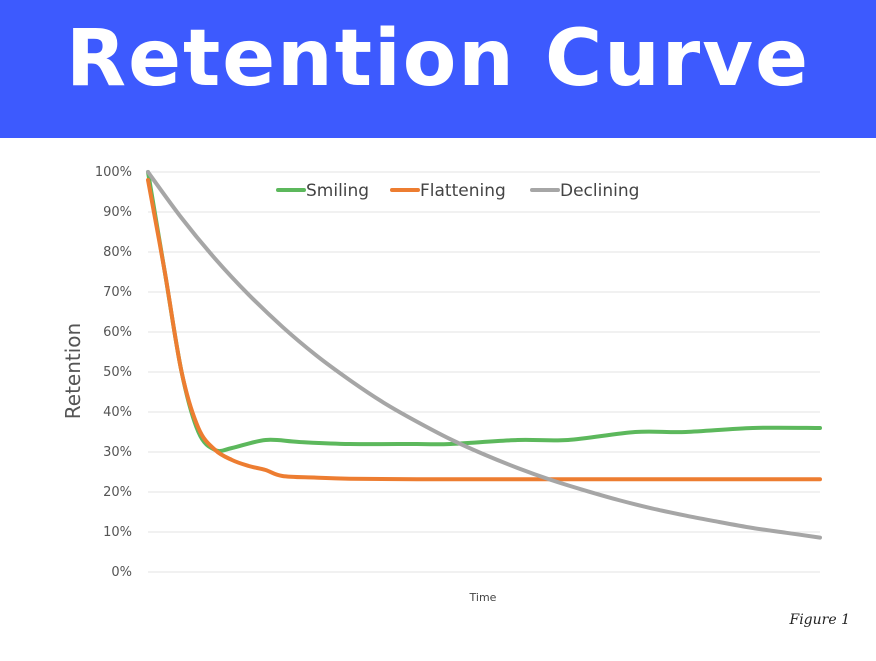  I want to click on y-axis-ticks: 0% 10% 20% 30% 40% 50% 60% 70% 80% 90% 100%, so click(113, 372).